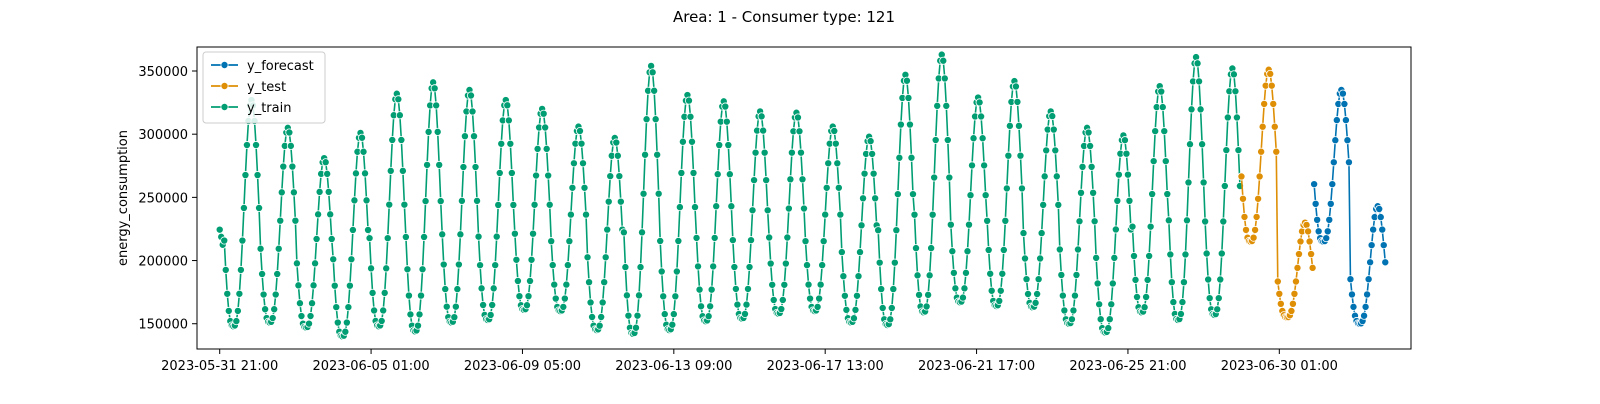 Image resolution: width=1600 pixels, height=404 pixels. Describe the element at coordinates (280, 66) in the screenshot. I see `legend-label: y_forecast` at that location.